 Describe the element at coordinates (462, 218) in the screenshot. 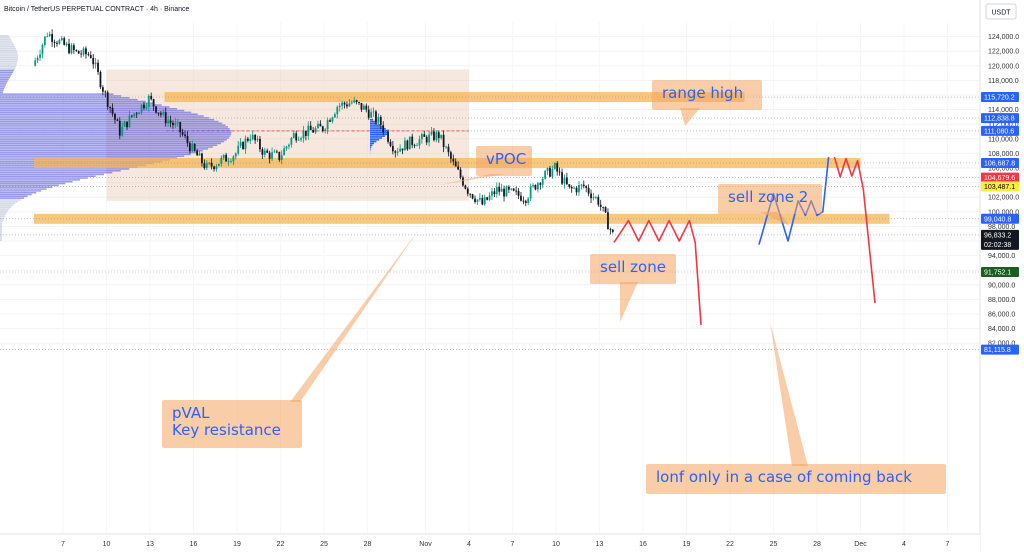

I see `level-sell-zone` at that location.